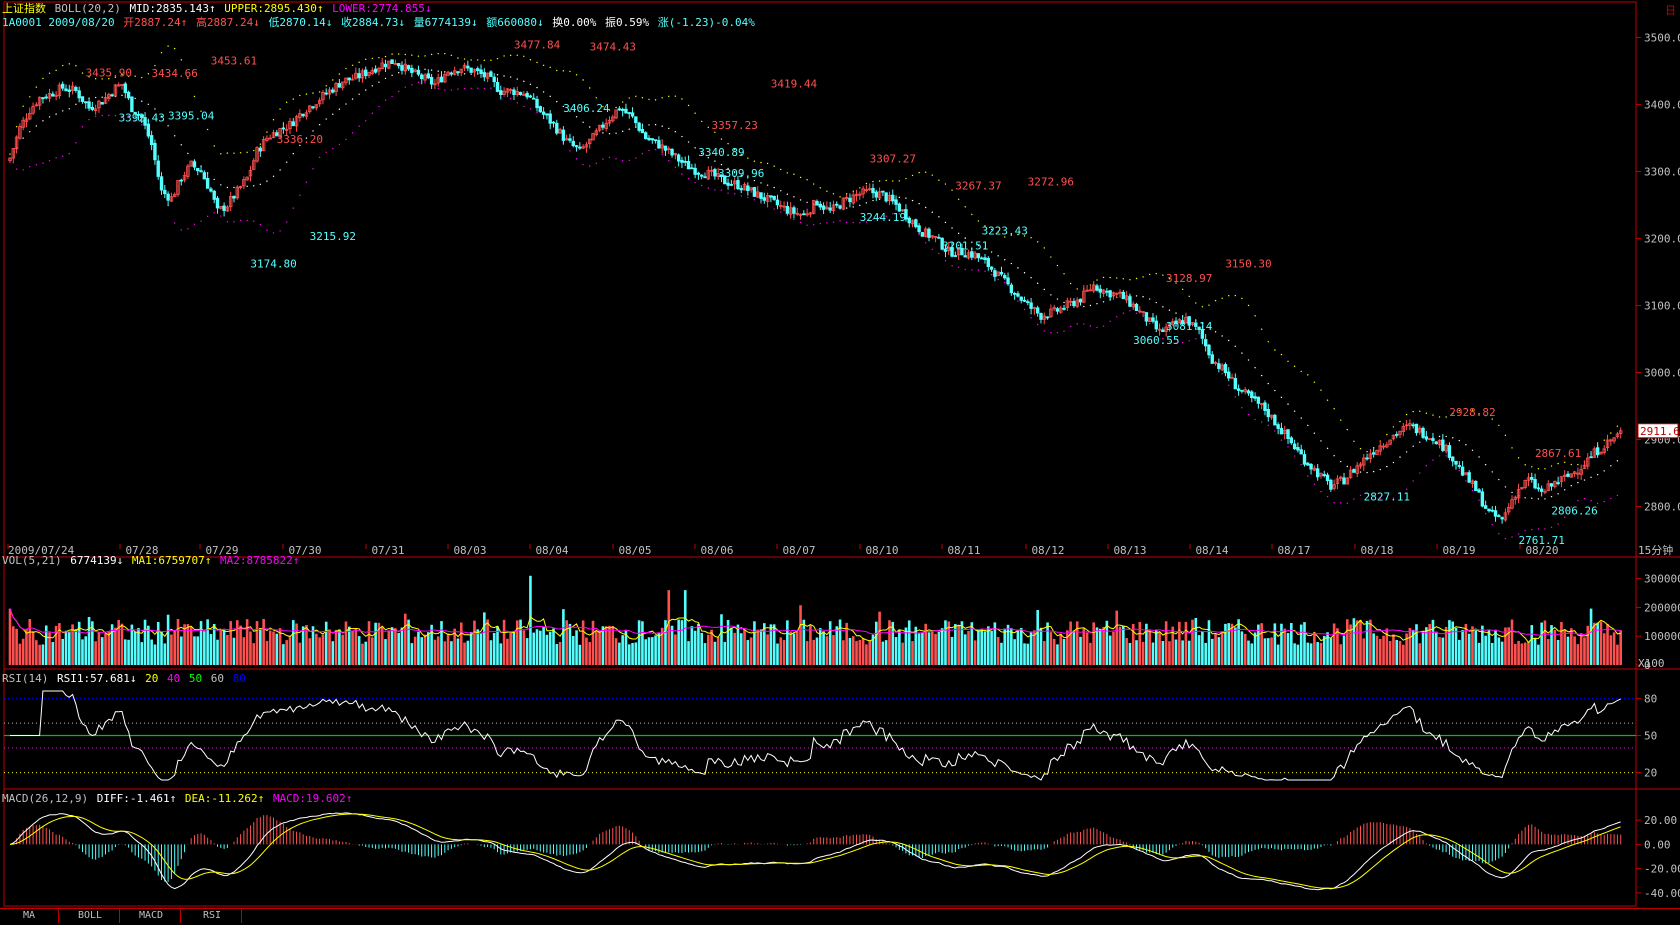 This screenshot has width=1680, height=925. I want to click on date-label: 08/10, so click(881, 550).